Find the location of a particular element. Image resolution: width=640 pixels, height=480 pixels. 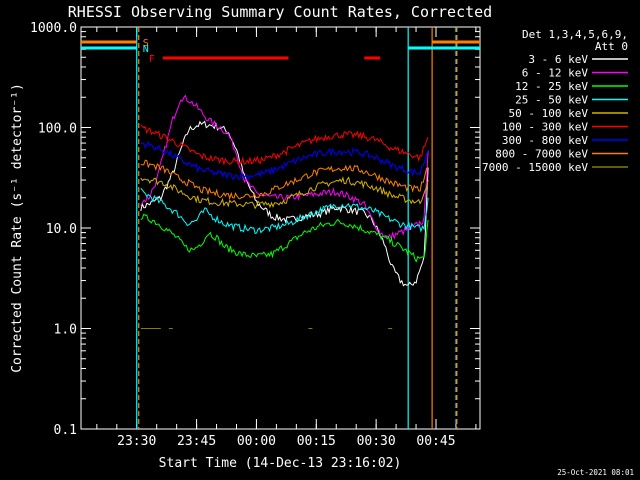

y-tick-label: 100.0 is located at coordinates (57, 129).